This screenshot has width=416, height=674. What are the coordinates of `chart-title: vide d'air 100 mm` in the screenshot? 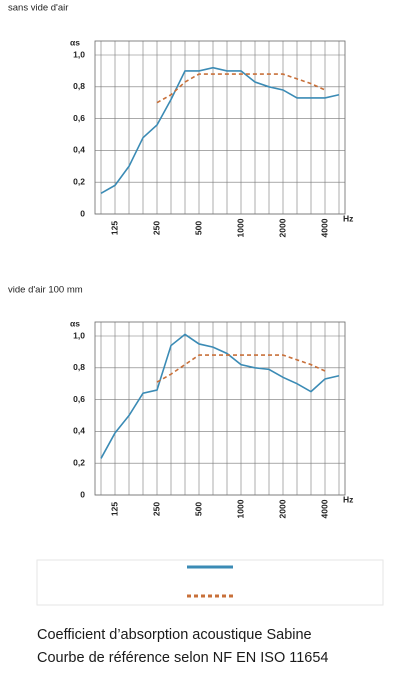 It's located at (45, 290).